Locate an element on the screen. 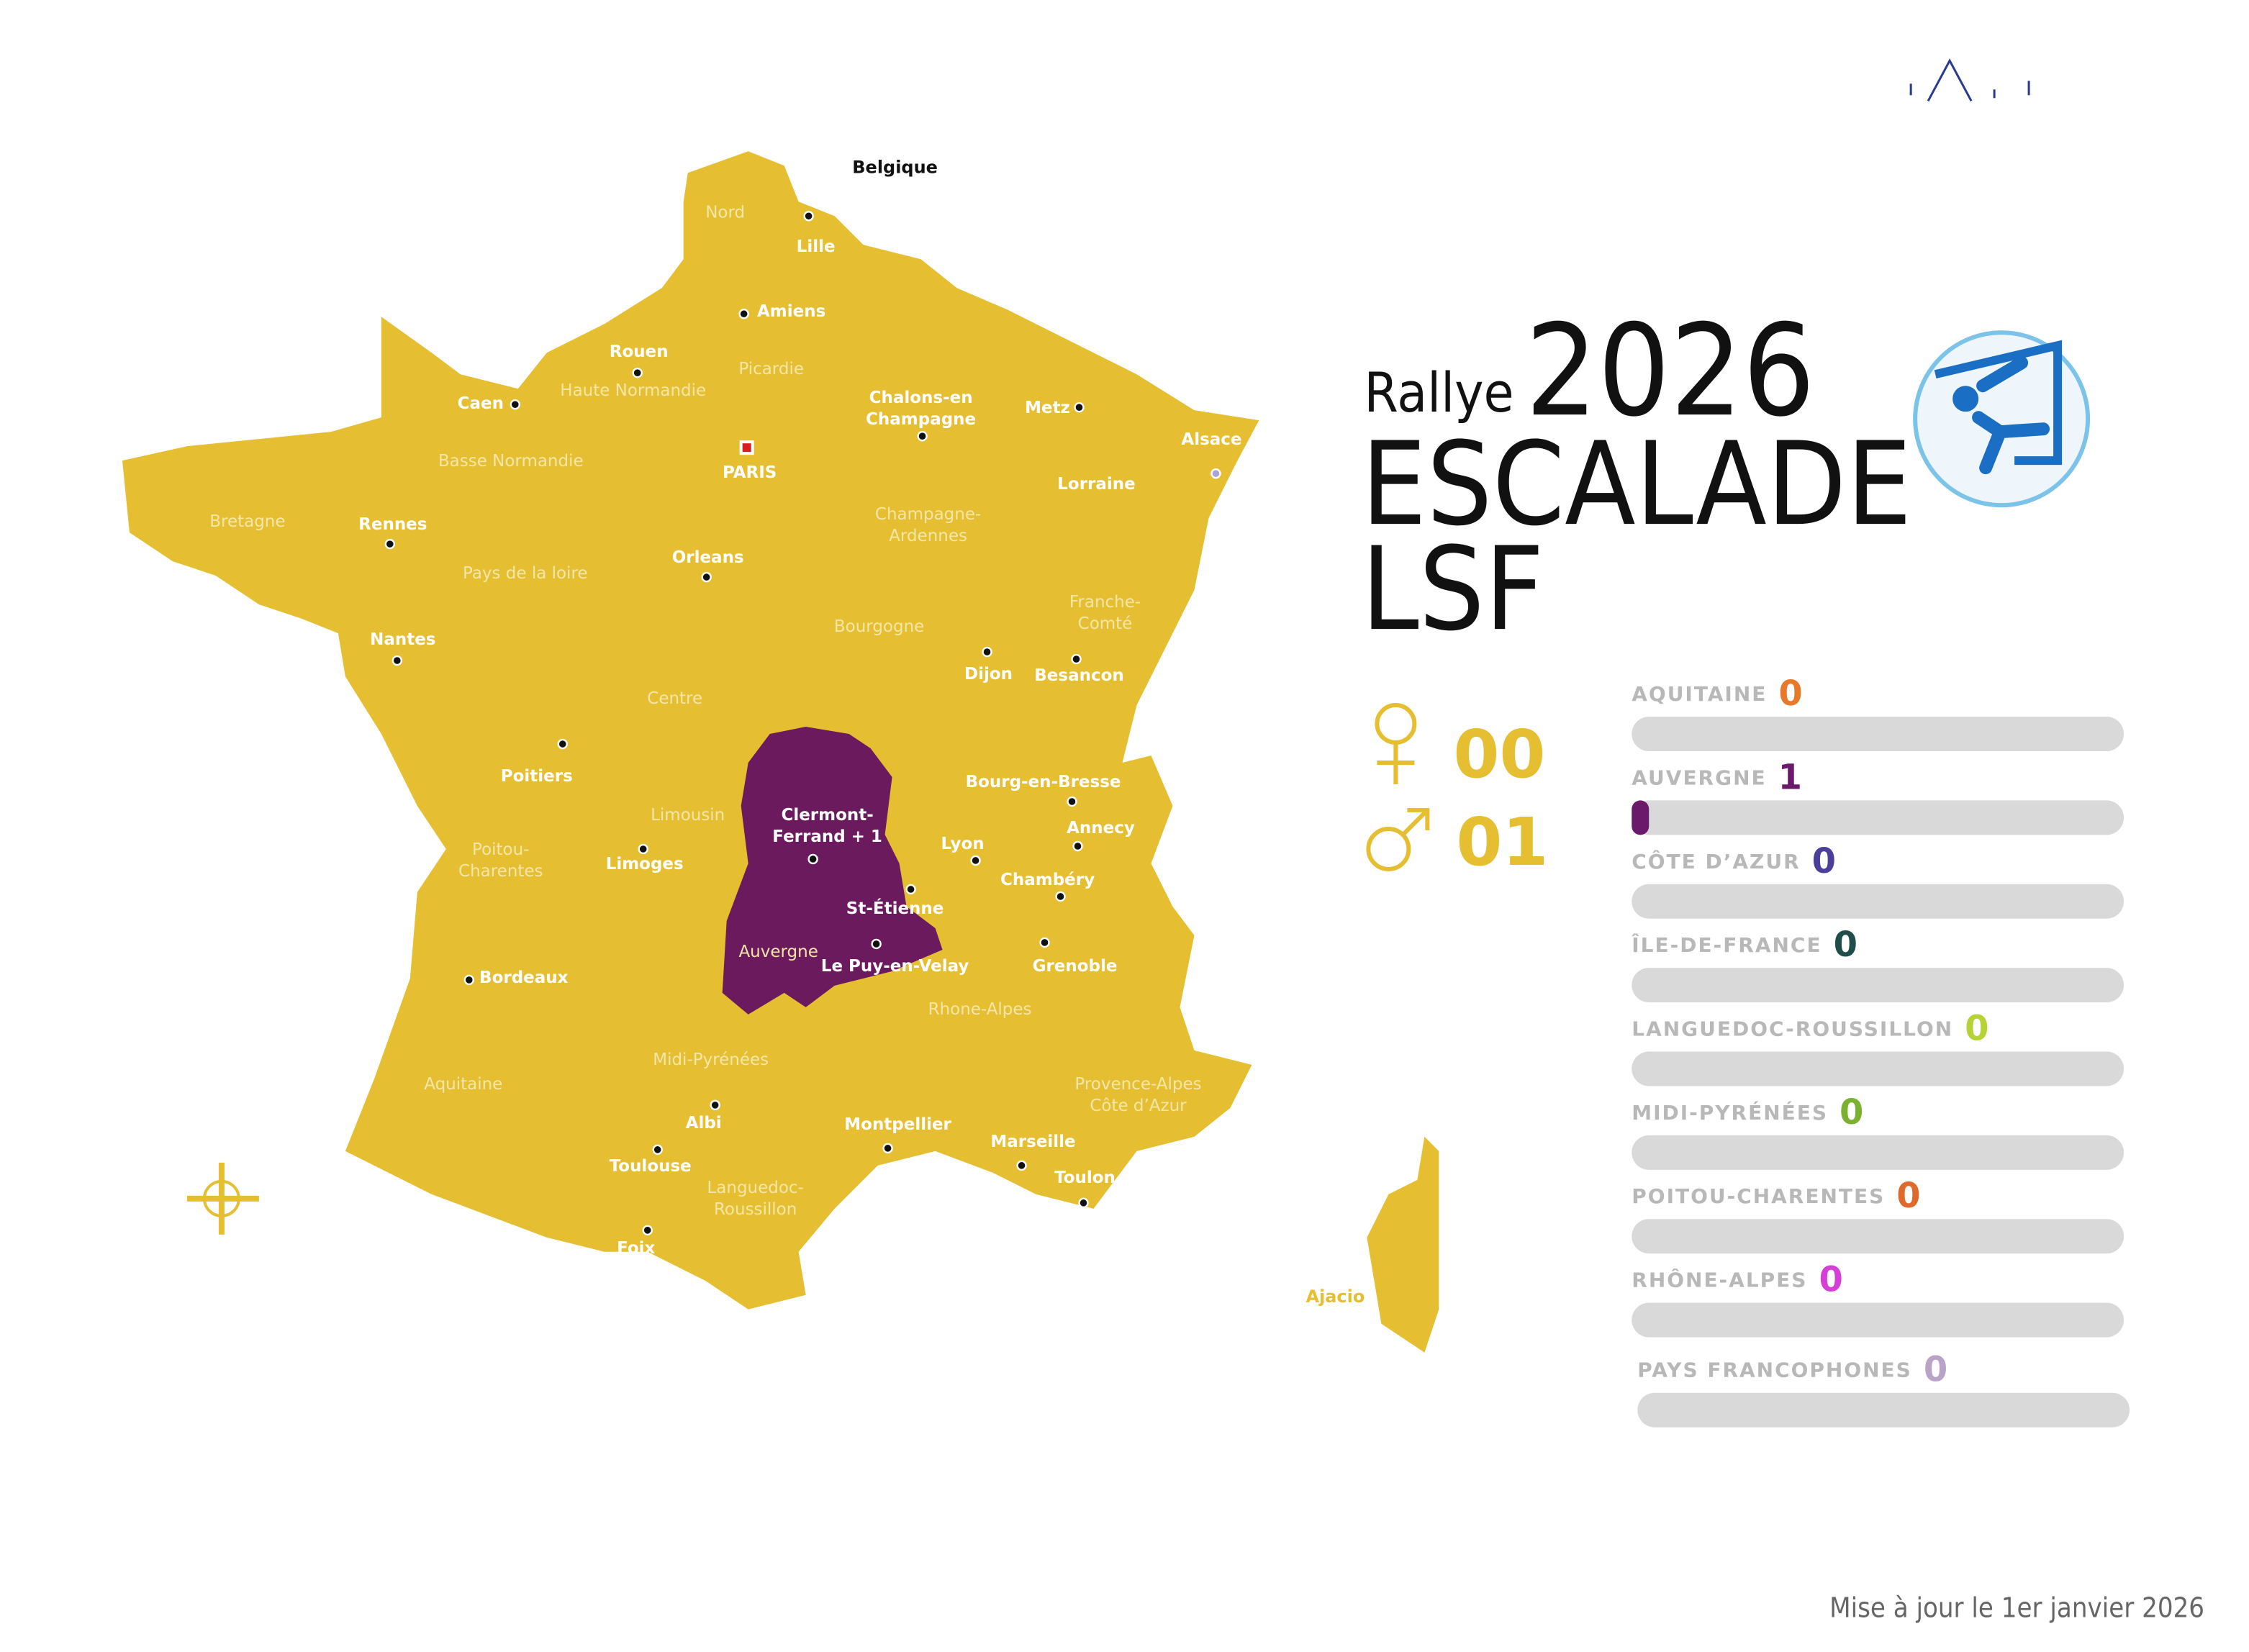 The image size is (2249, 1652). city-label-line: Annecy is located at coordinates (1101, 829).